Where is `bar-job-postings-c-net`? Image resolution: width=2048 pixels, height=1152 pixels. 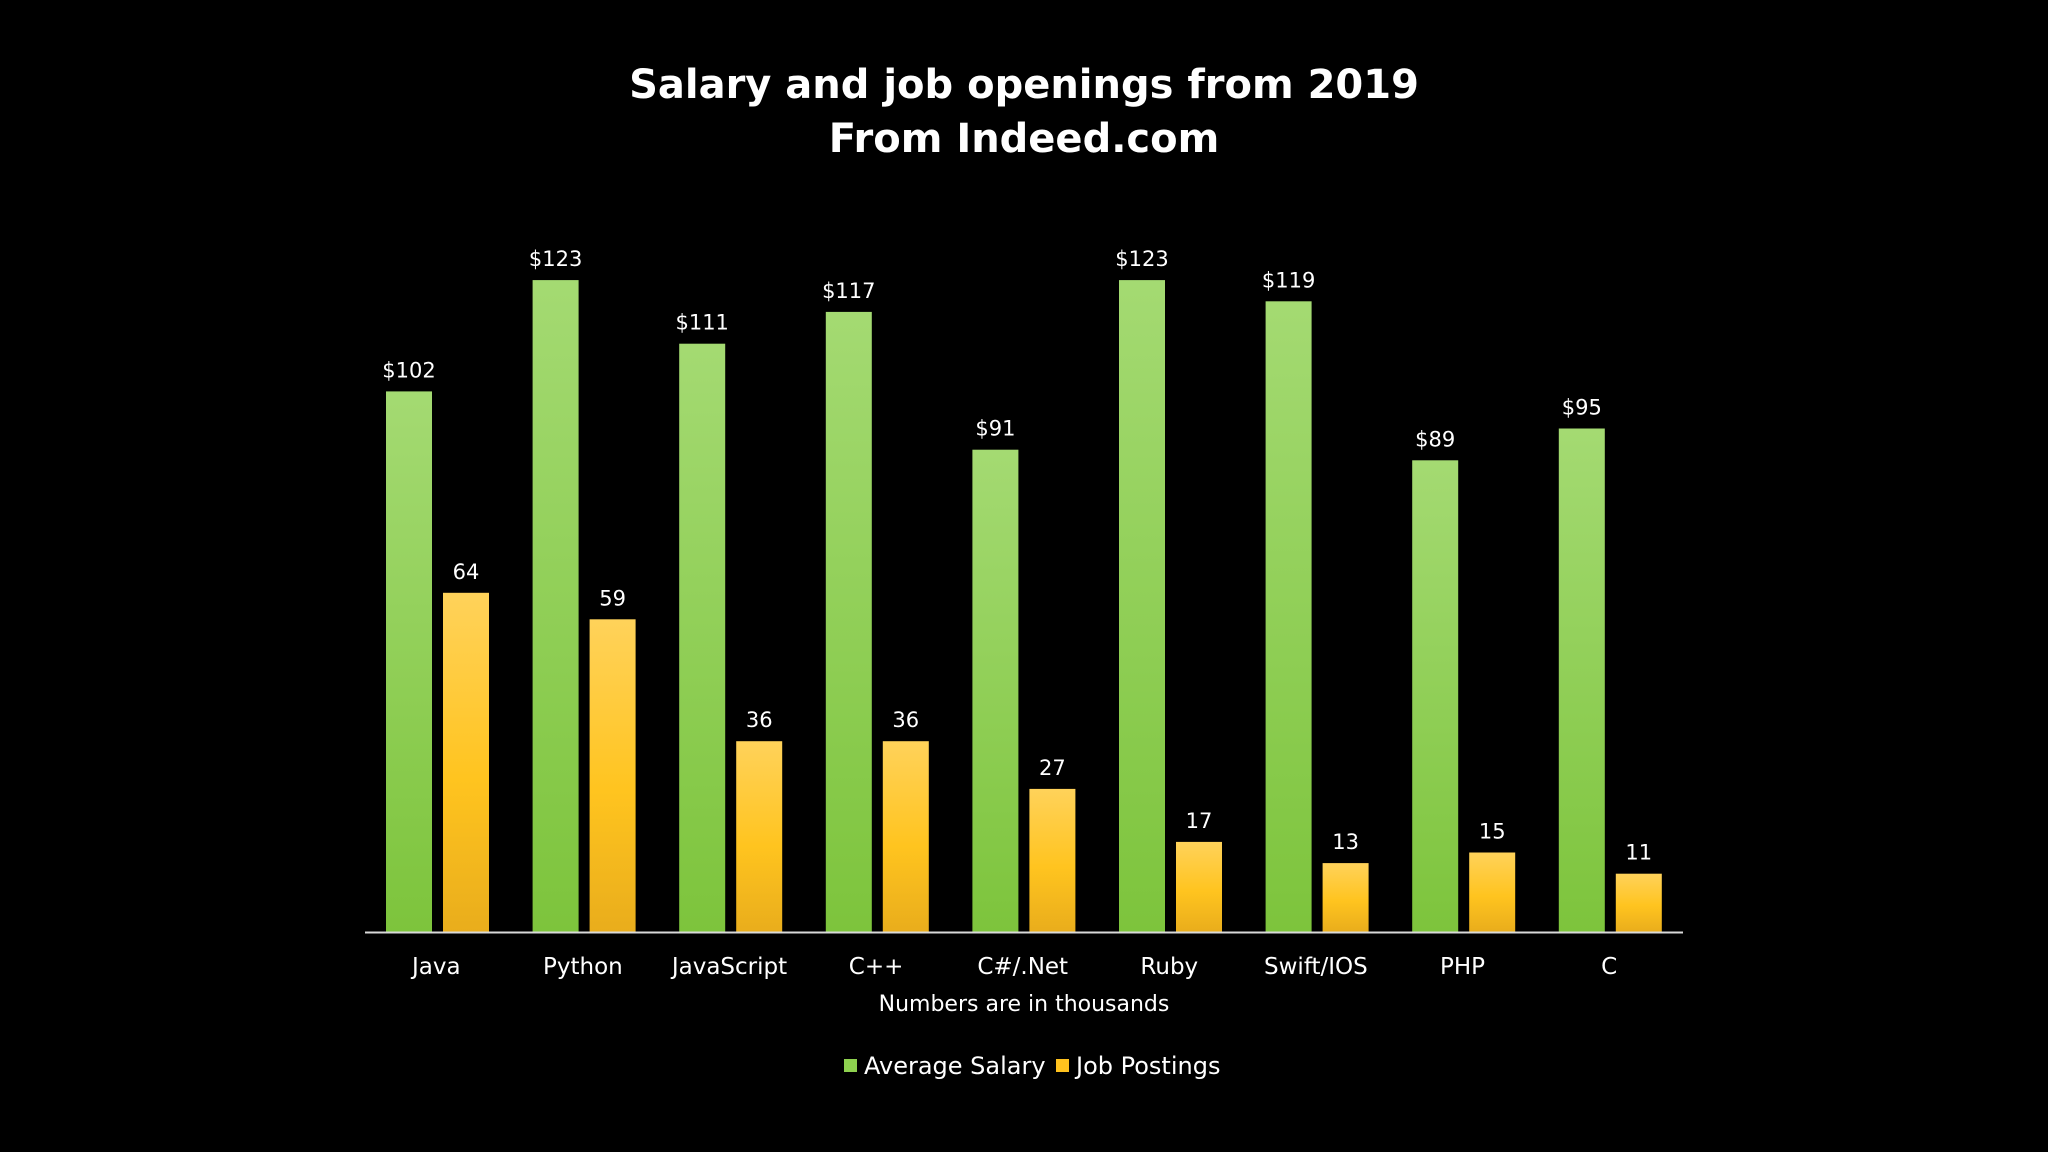
bar-job-postings-c-net is located at coordinates (1052, 860).